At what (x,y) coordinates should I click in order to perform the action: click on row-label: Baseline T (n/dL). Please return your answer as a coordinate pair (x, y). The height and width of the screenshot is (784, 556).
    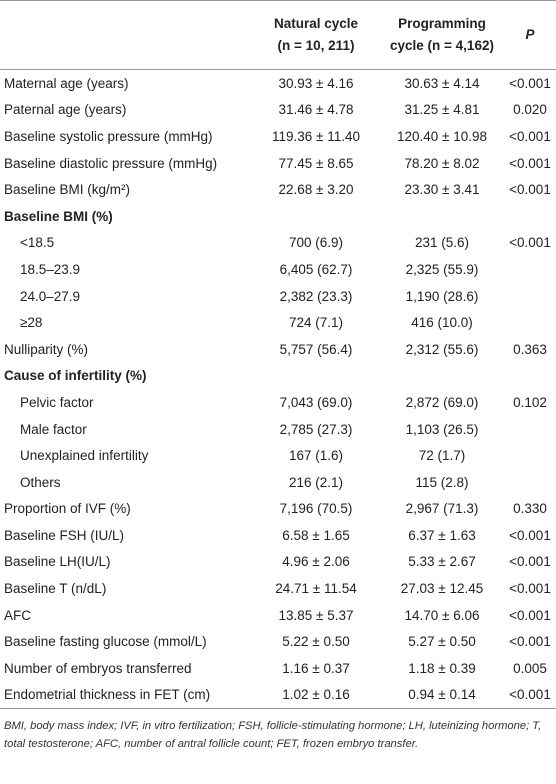
    Looking at the image, I should click on (55, 589).